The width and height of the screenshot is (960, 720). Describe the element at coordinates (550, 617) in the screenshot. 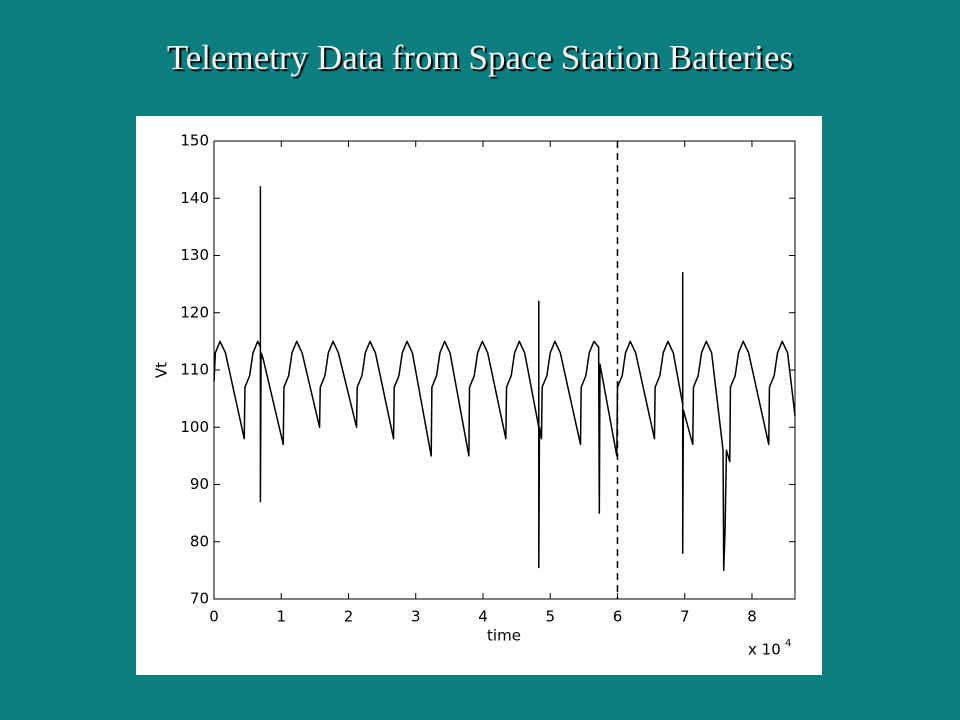

I see `x-tick-label: 5` at that location.